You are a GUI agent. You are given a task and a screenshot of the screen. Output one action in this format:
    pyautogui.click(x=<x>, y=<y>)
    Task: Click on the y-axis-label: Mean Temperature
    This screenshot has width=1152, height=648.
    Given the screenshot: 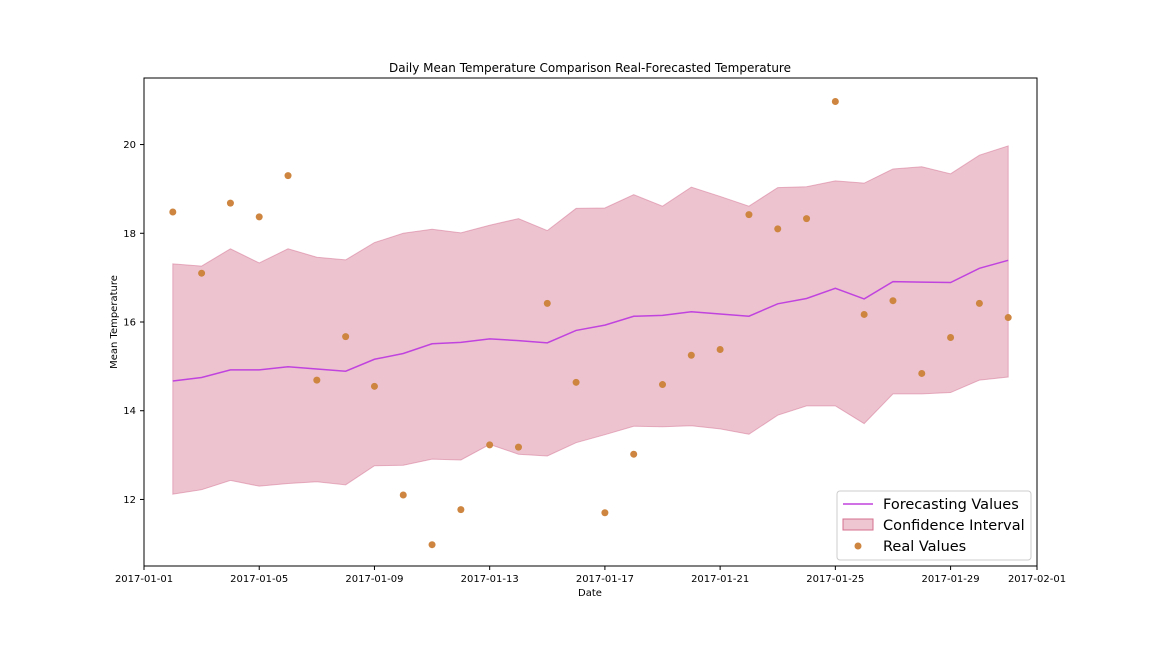 What is the action you would take?
    pyautogui.click(x=114, y=322)
    